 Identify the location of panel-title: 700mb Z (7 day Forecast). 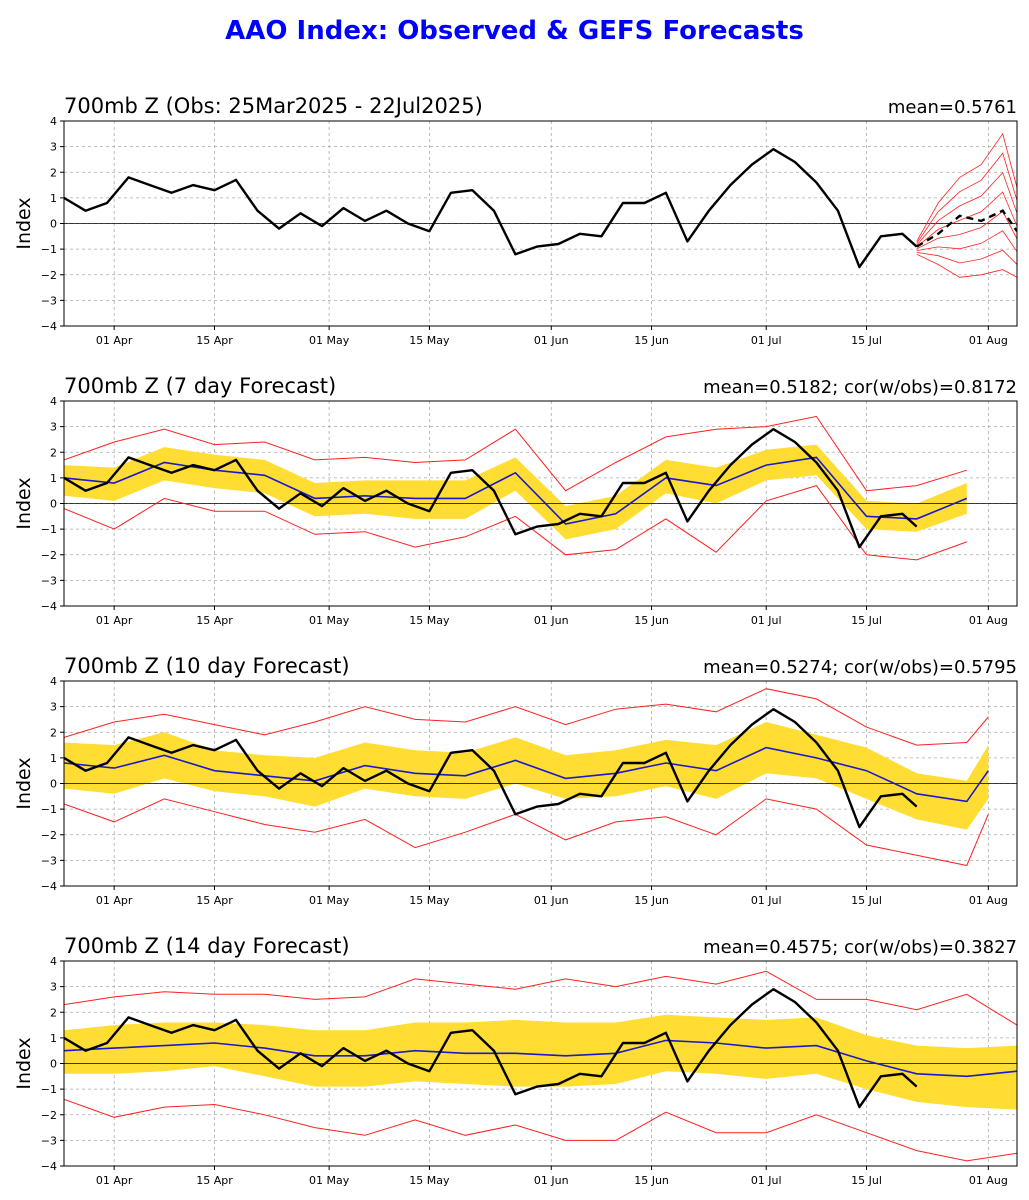
(200, 386).